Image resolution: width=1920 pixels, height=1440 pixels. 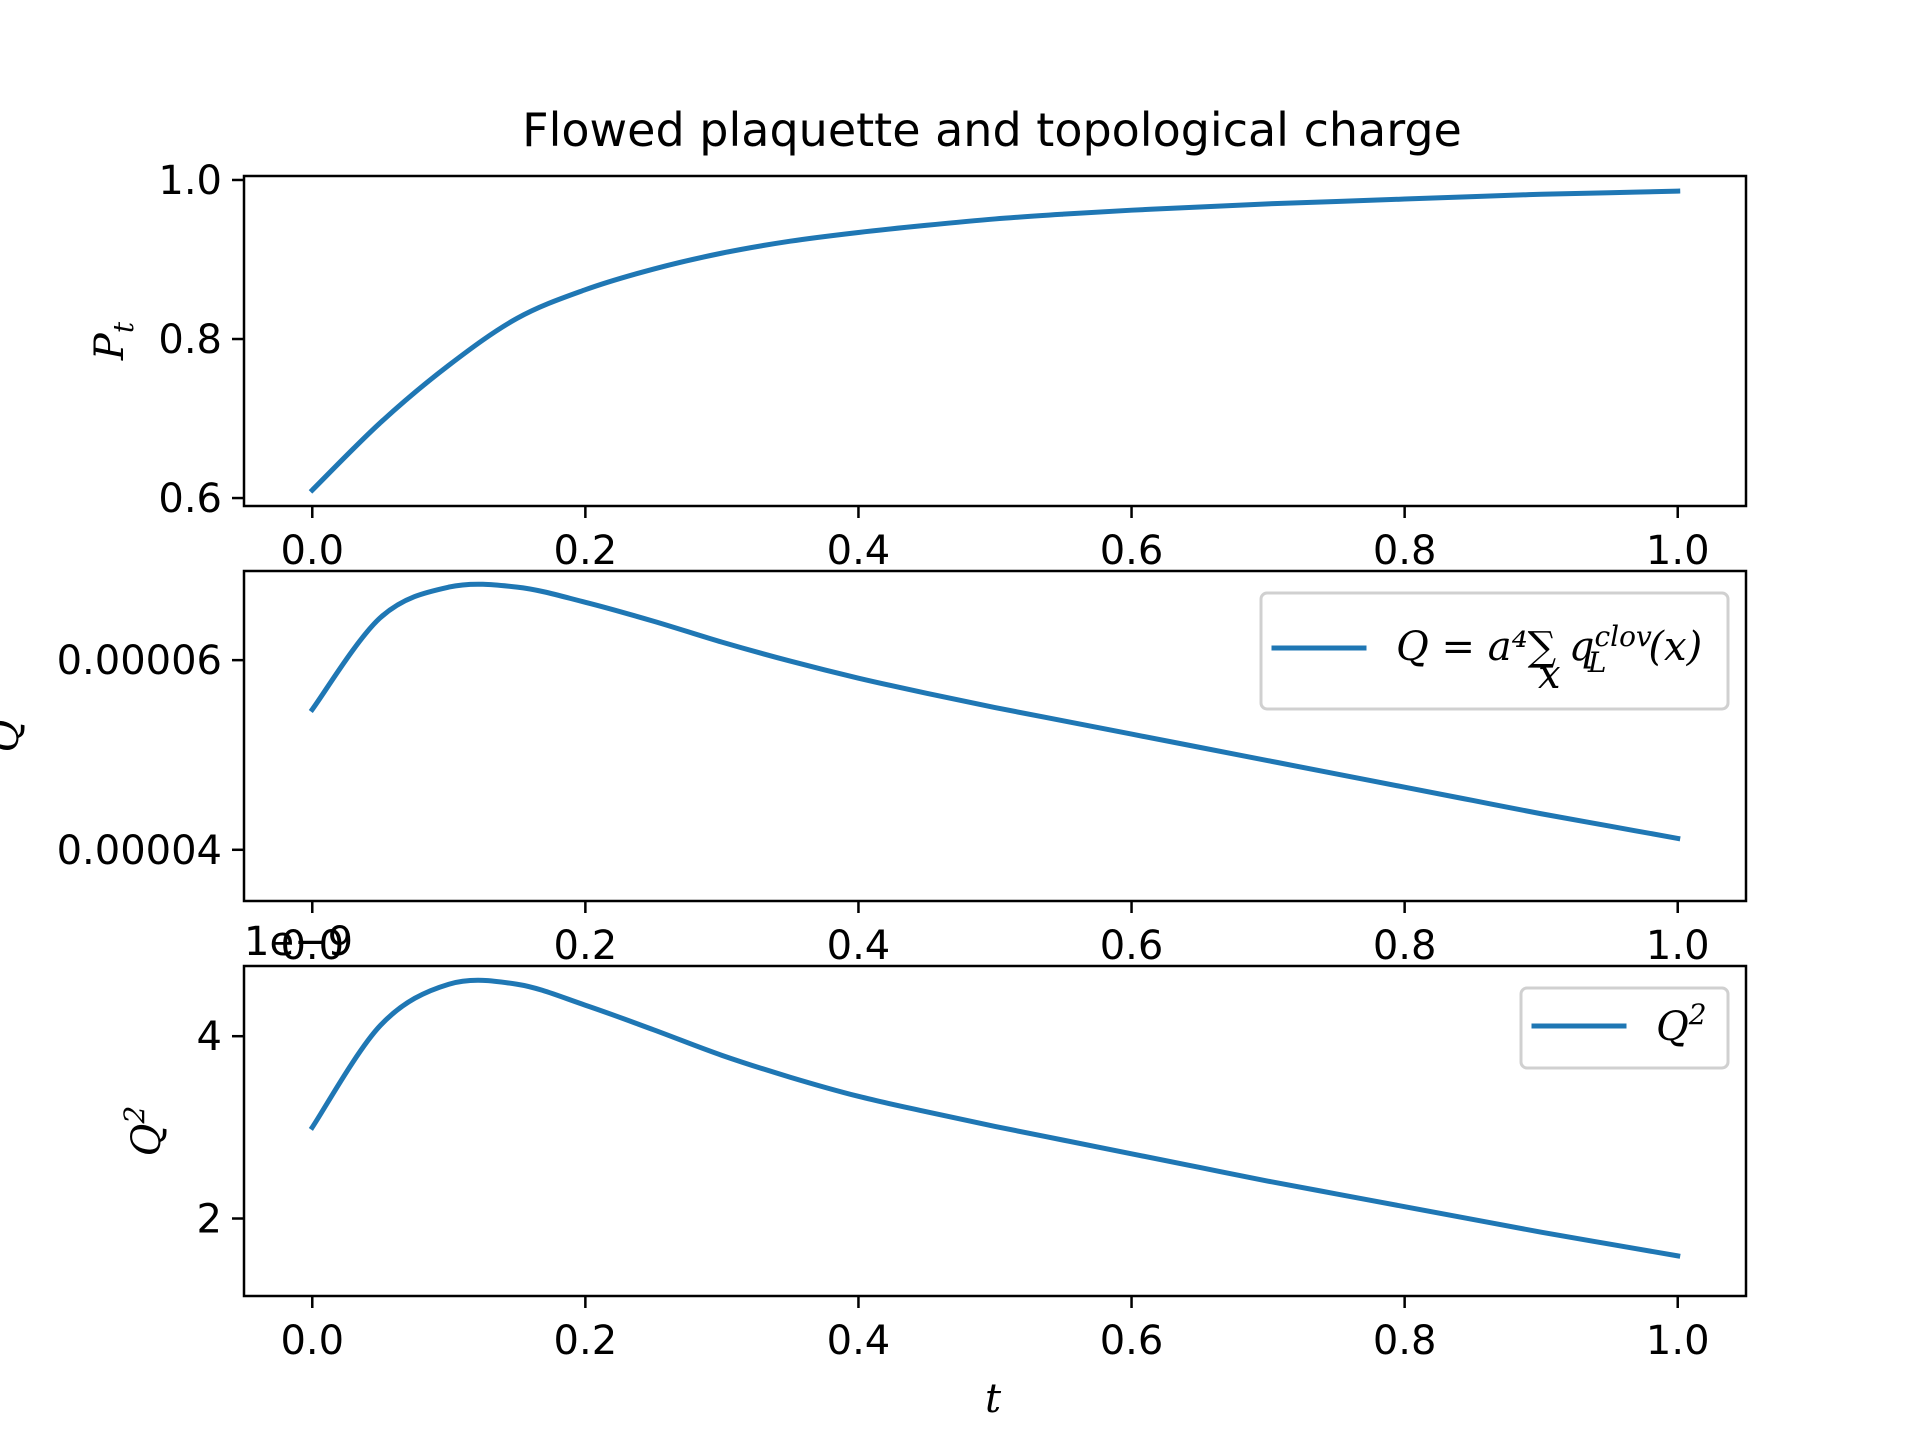 I want to click on x-tick-label-charge: 0.6, so click(x=1132, y=946).